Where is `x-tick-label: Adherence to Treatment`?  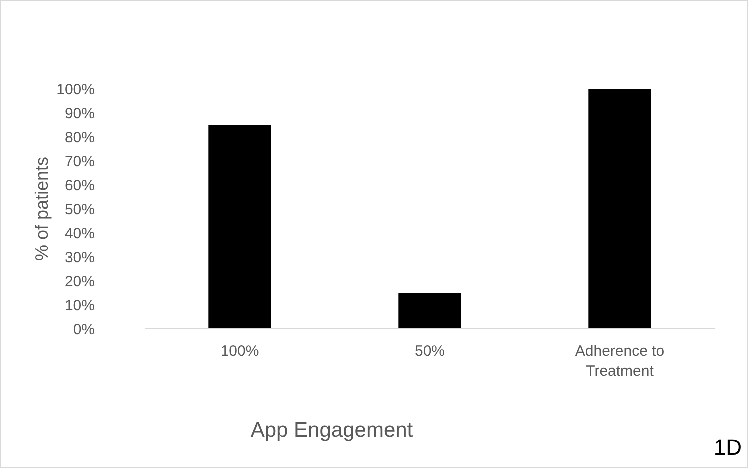
x-tick-label: Adherence to Treatment is located at coordinates (620, 361).